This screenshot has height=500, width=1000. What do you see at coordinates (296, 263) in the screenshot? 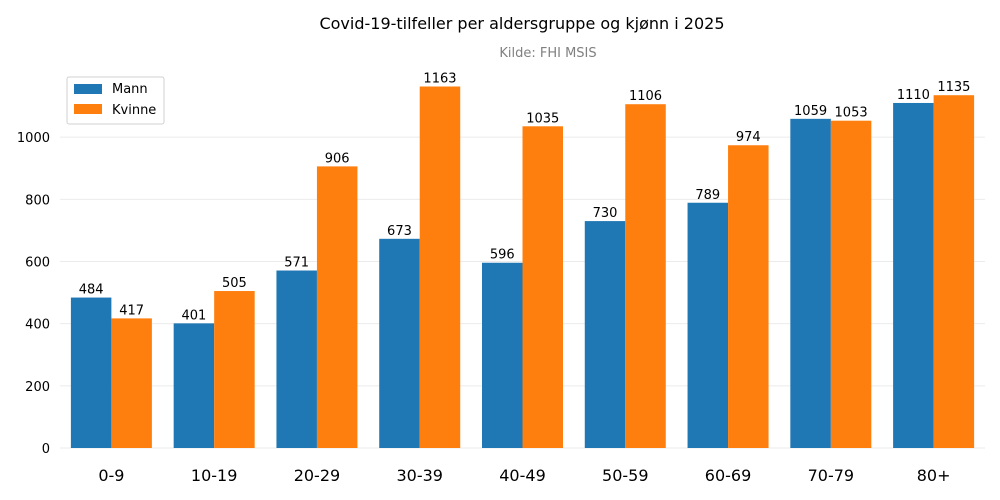
I see `data-label-mann-20-29: 571` at bounding box center [296, 263].